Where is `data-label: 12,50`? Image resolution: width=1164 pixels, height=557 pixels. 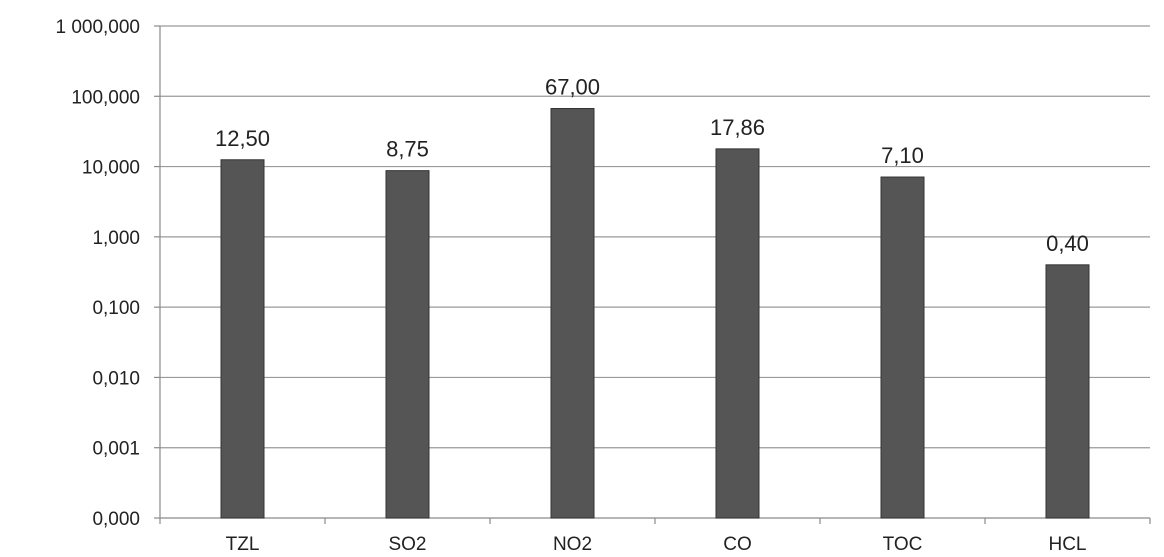 data-label: 12,50 is located at coordinates (242, 138).